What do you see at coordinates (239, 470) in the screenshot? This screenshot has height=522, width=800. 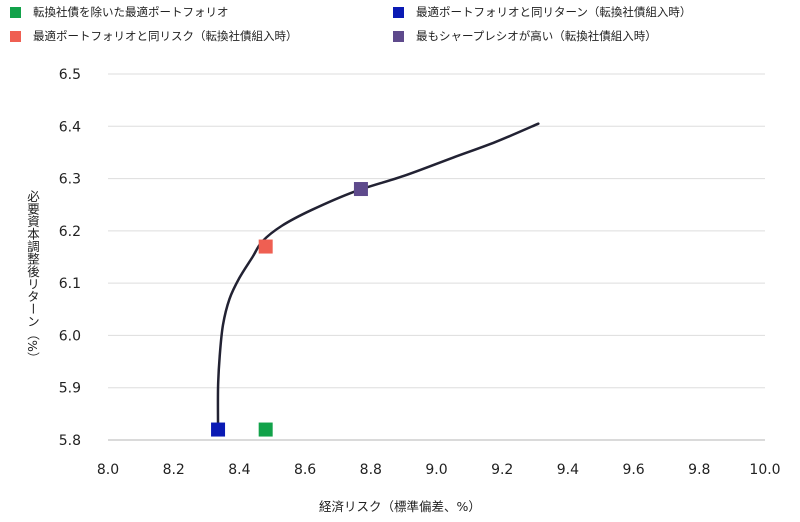 I see `x-tick-label: 8.4` at bounding box center [239, 470].